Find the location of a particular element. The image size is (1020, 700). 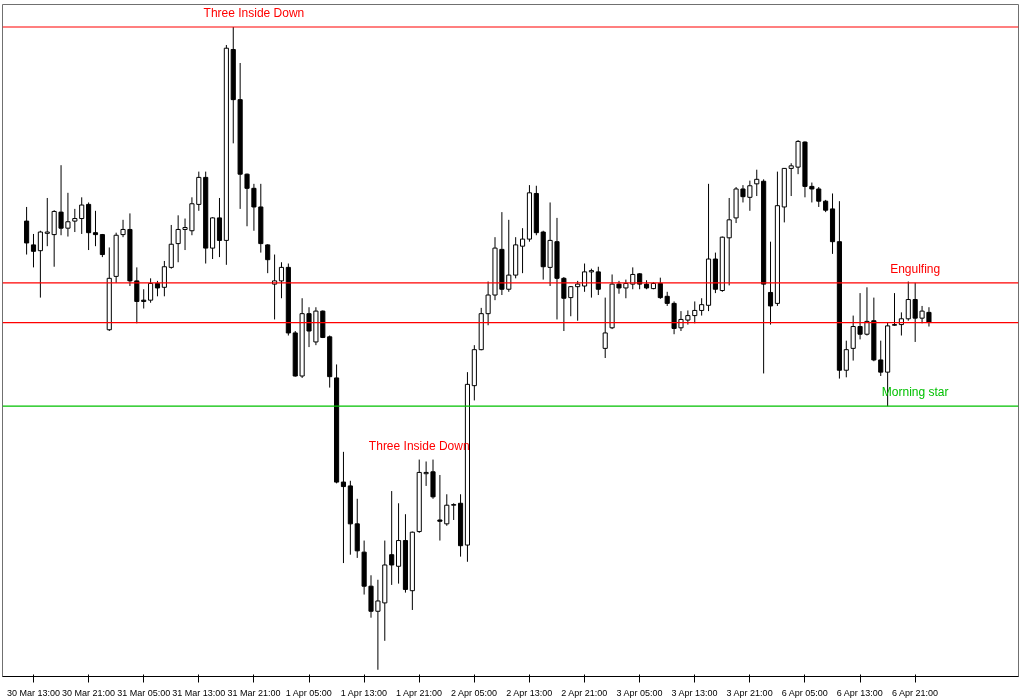

x-tick-label: 6 Apr 21:00 is located at coordinates (914, 692).